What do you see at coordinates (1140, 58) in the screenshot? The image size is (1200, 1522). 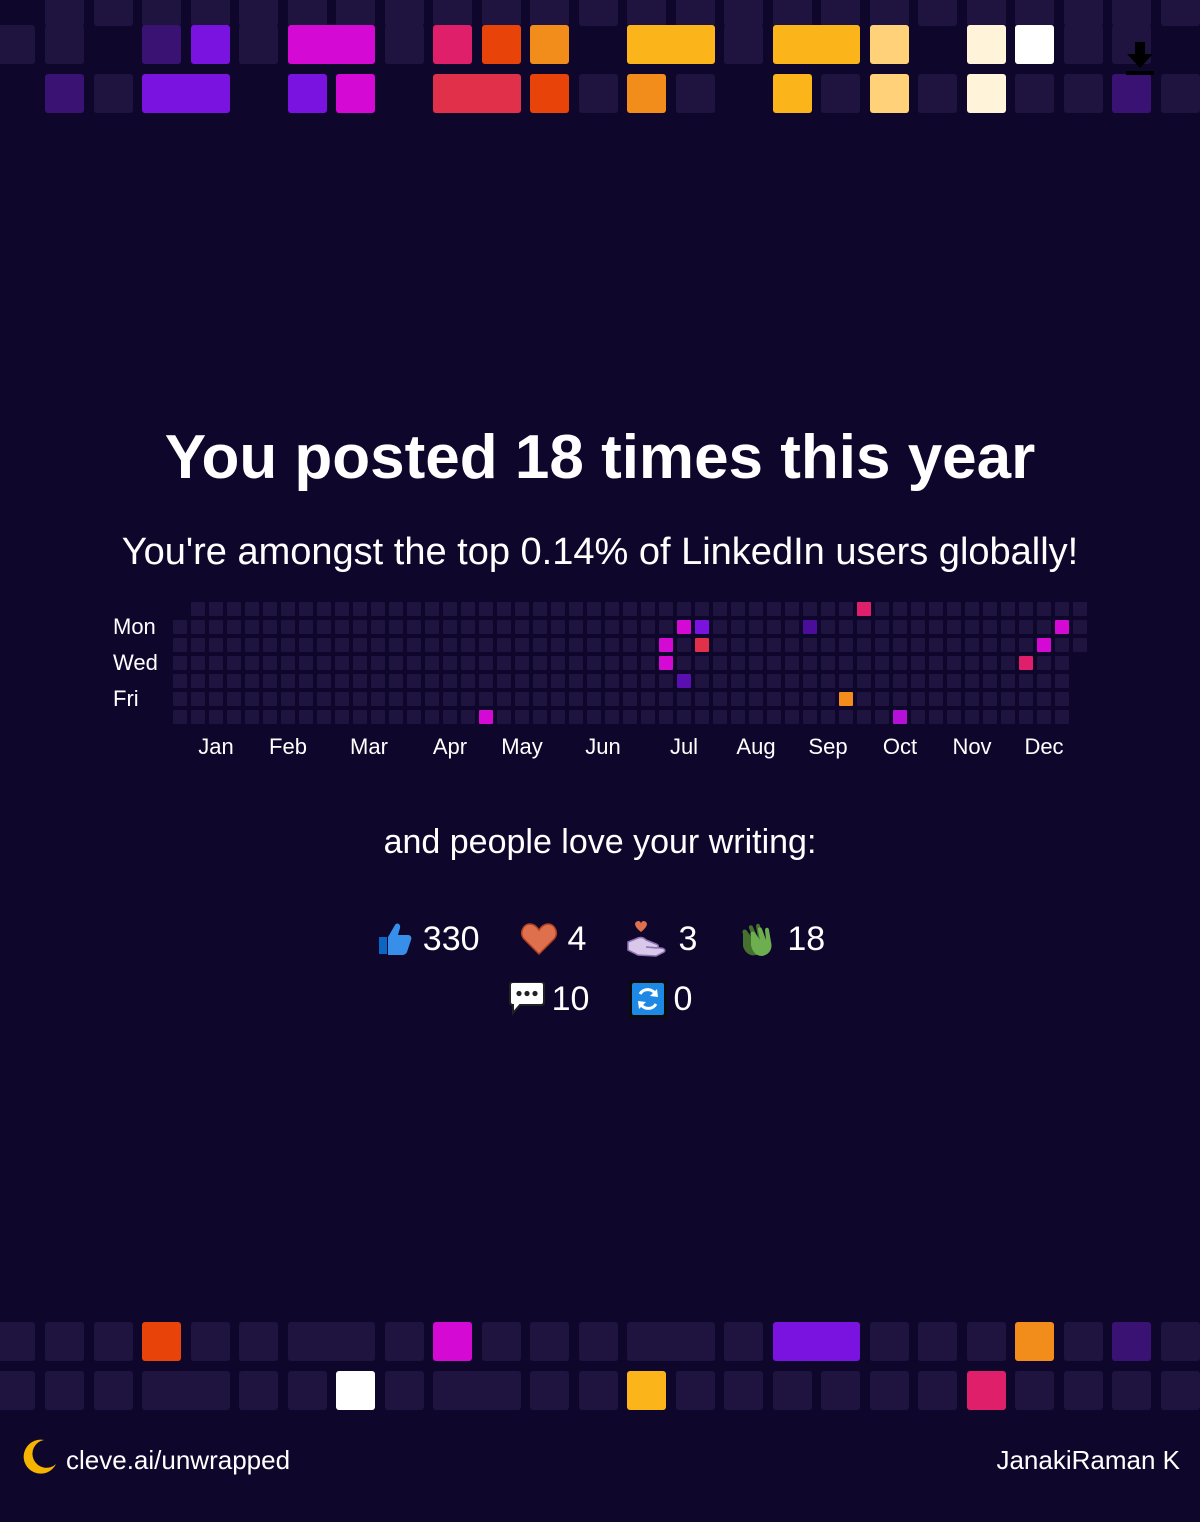 I see `download-icon` at bounding box center [1140, 58].